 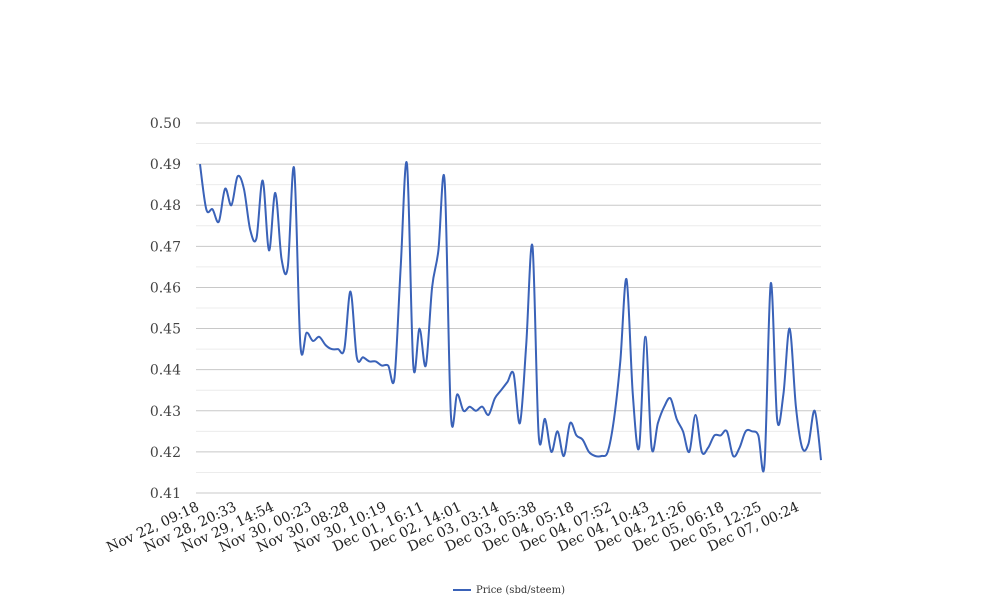 I want to click on legend: Price (sbd/steem), so click(x=509, y=590).